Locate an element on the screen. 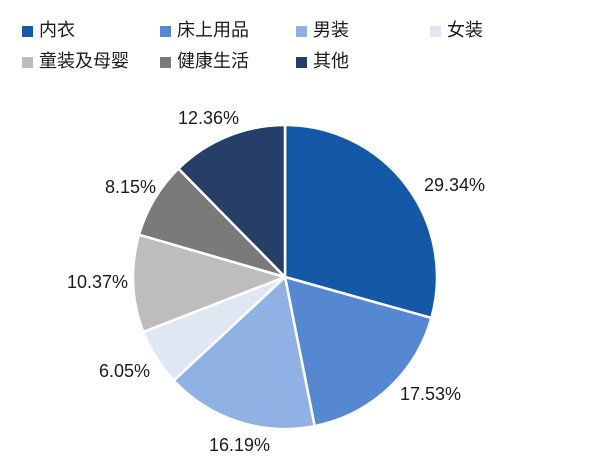 This screenshot has width=612, height=476. legend-item-bedding: 床上用品 is located at coordinates (204, 31).